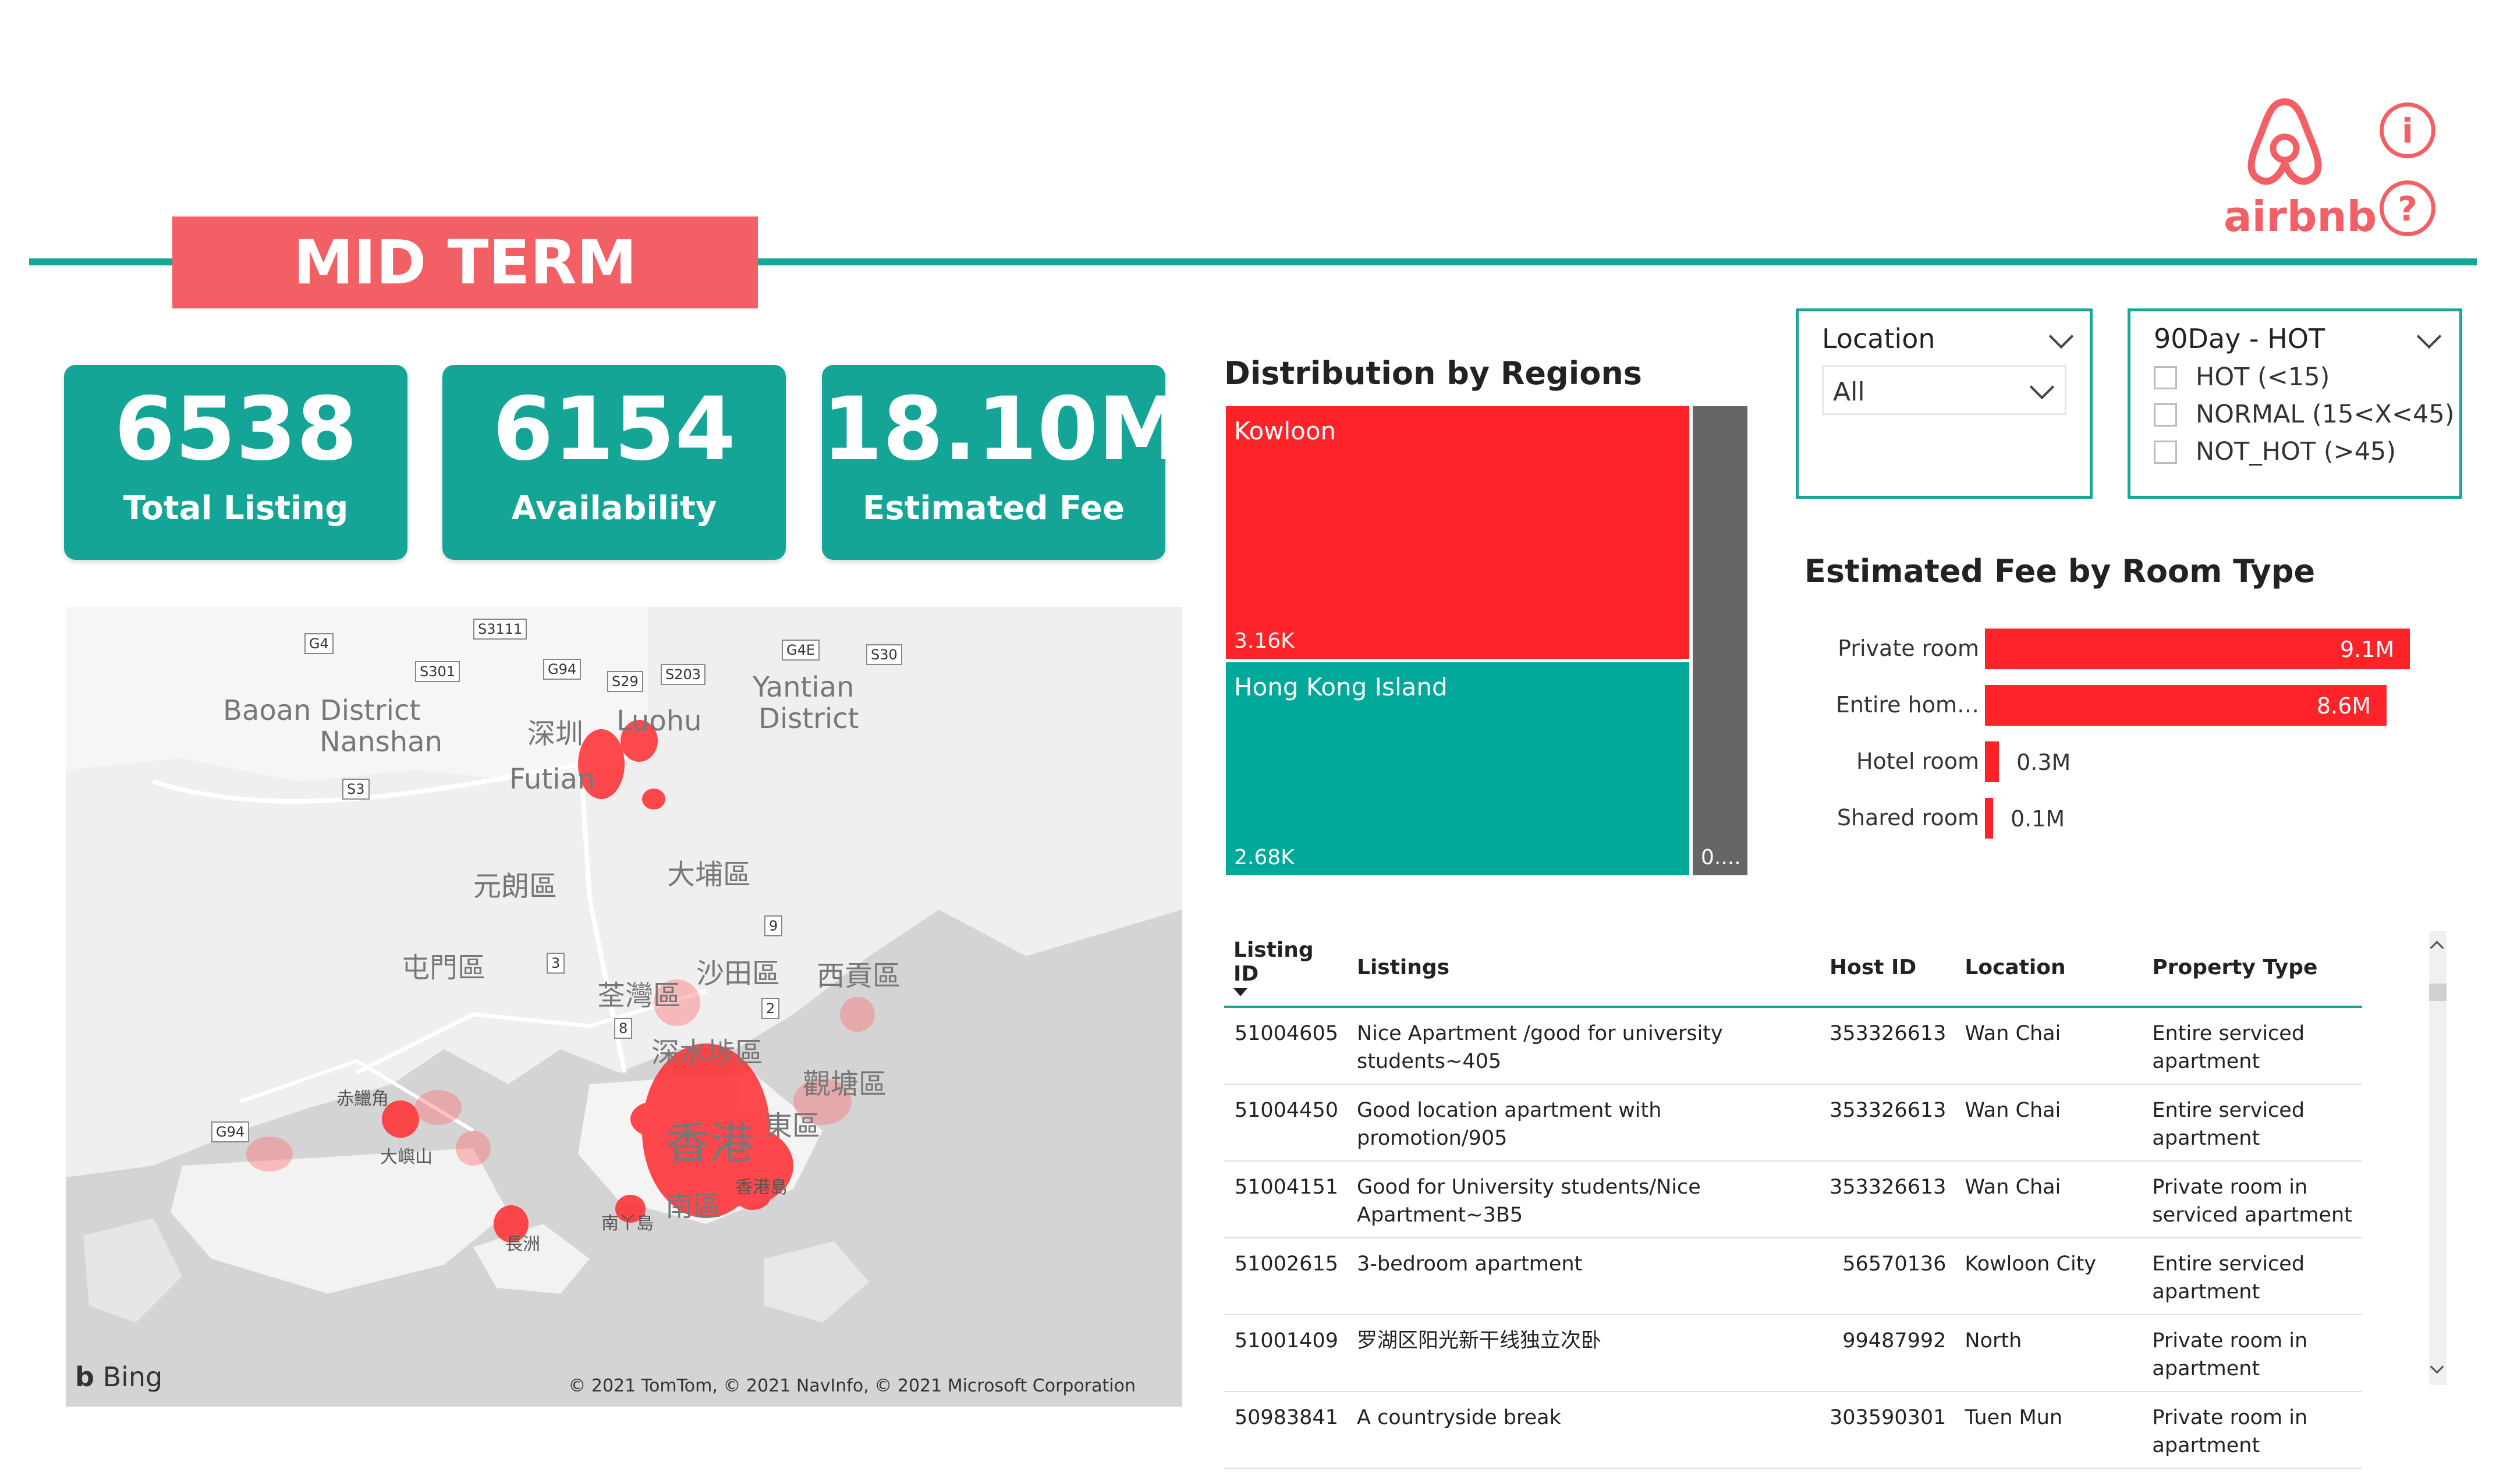 The image size is (2503, 1484). Describe the element at coordinates (406, 1157) in the screenshot. I see `map-label-lantau: 大嶼山` at that location.